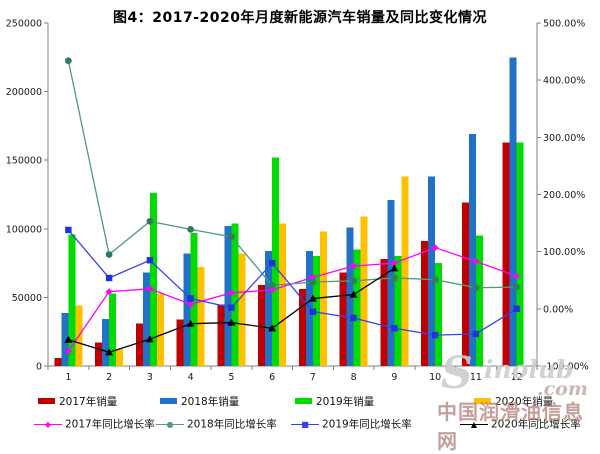 The width and height of the screenshot is (600, 454). I want to click on bar-2018年销量-10, so click(432, 271).